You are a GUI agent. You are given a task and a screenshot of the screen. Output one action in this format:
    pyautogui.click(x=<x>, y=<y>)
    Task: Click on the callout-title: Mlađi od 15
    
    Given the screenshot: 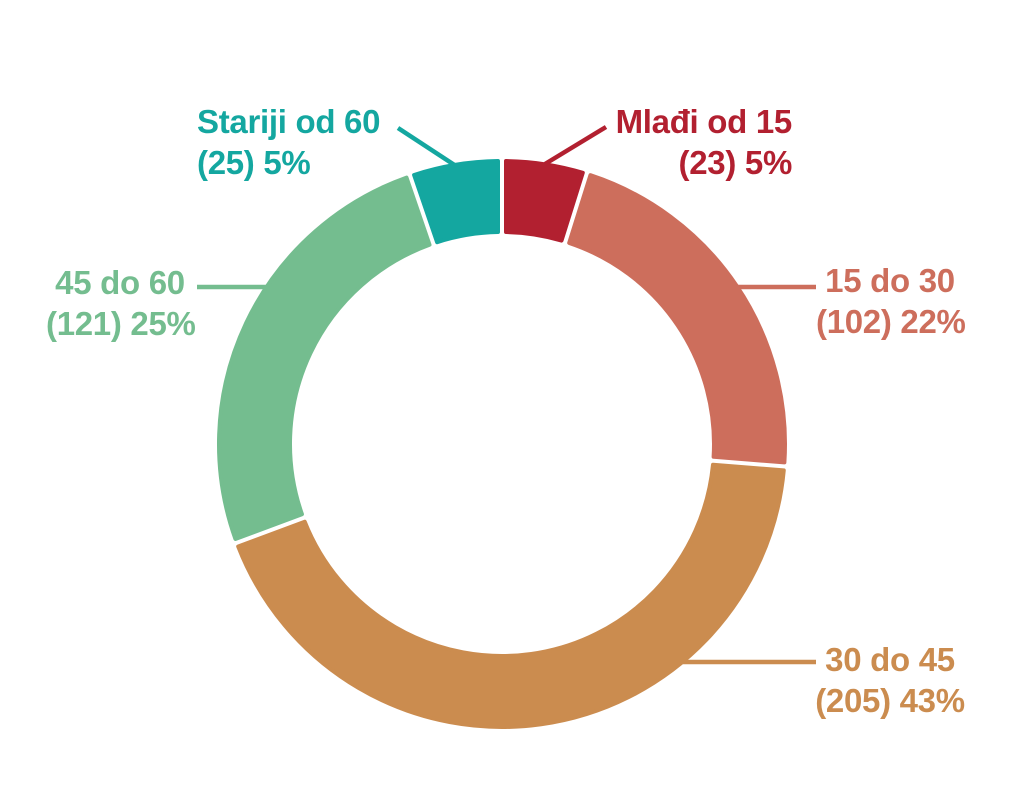 What is the action you would take?
    pyautogui.click(x=704, y=121)
    